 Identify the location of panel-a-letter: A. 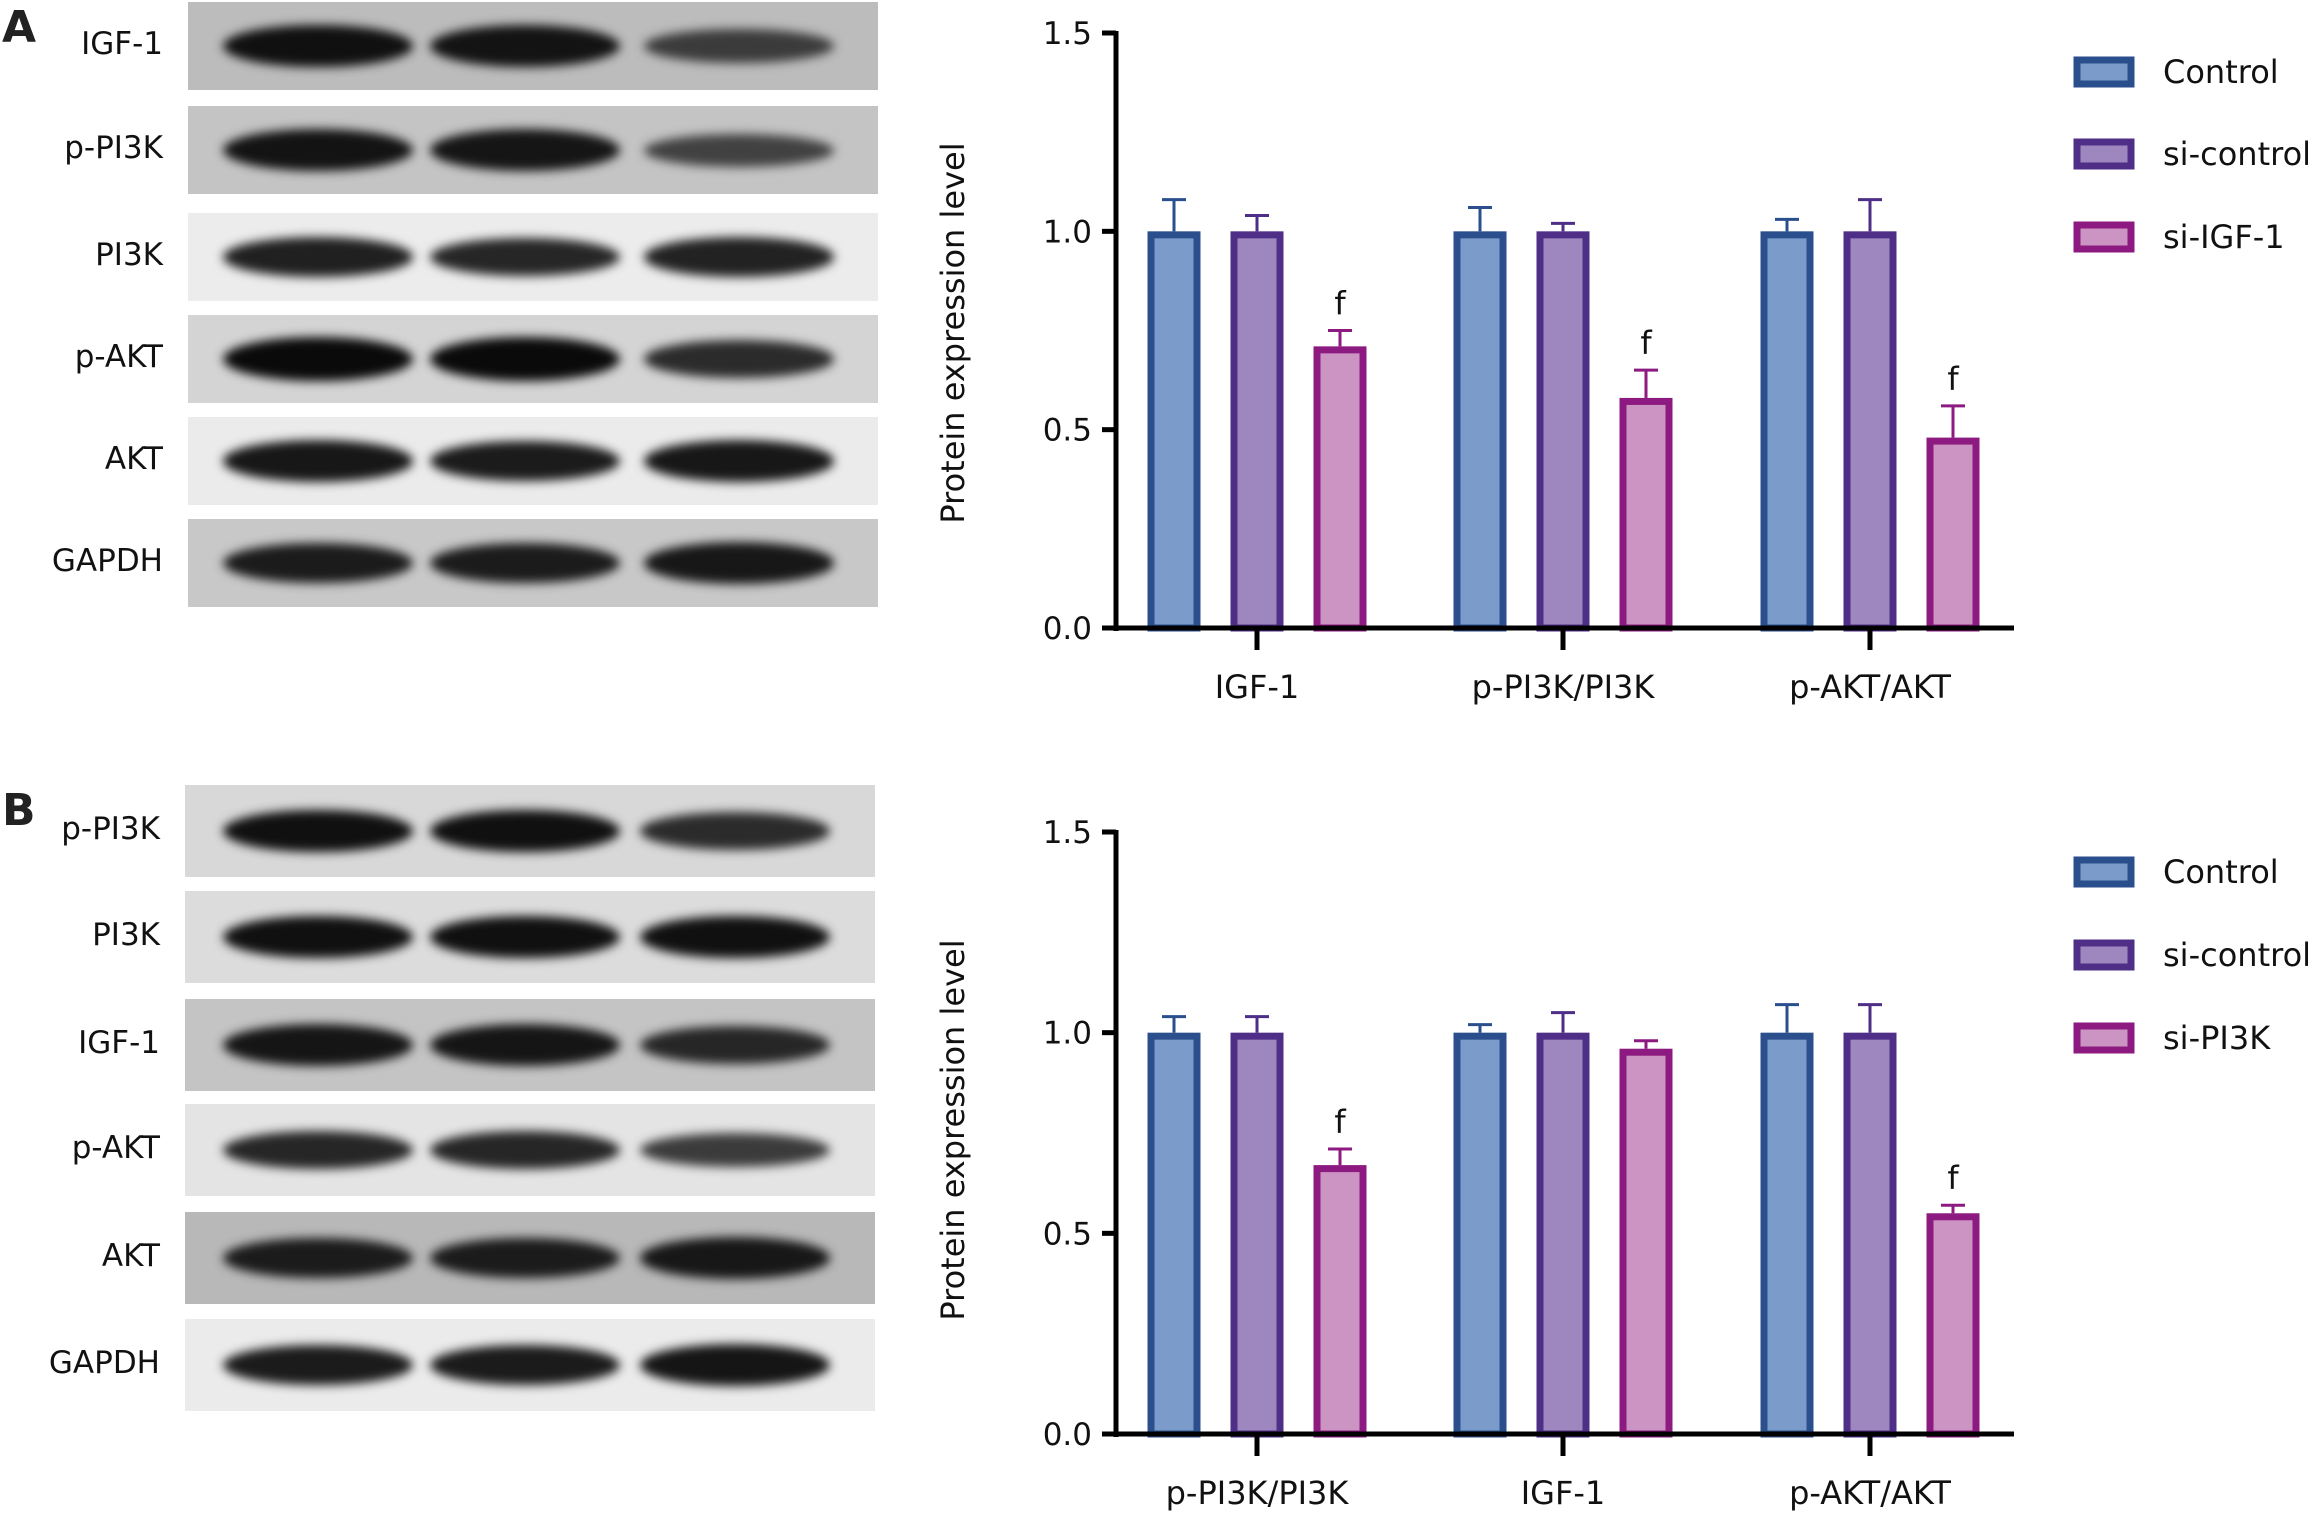
(19, 27).